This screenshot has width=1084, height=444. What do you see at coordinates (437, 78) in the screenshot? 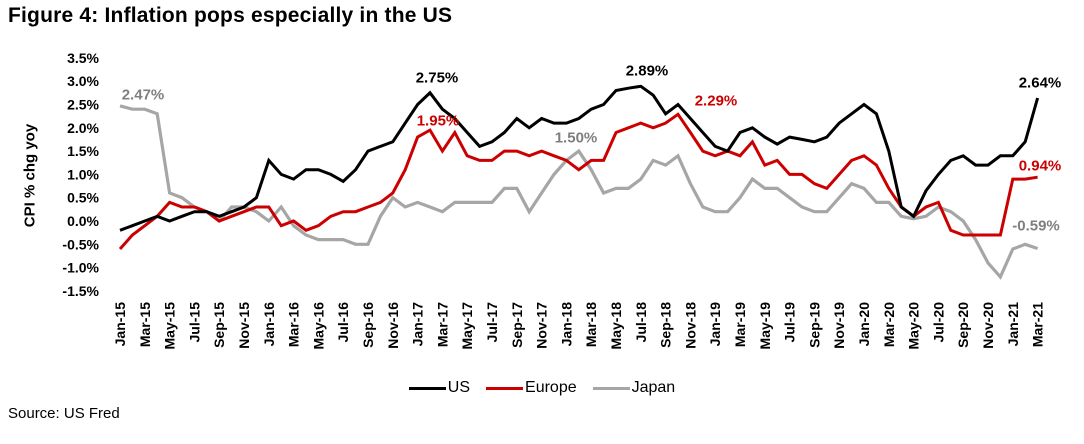
I see `annotation-us-2.75: 2.75%` at bounding box center [437, 78].